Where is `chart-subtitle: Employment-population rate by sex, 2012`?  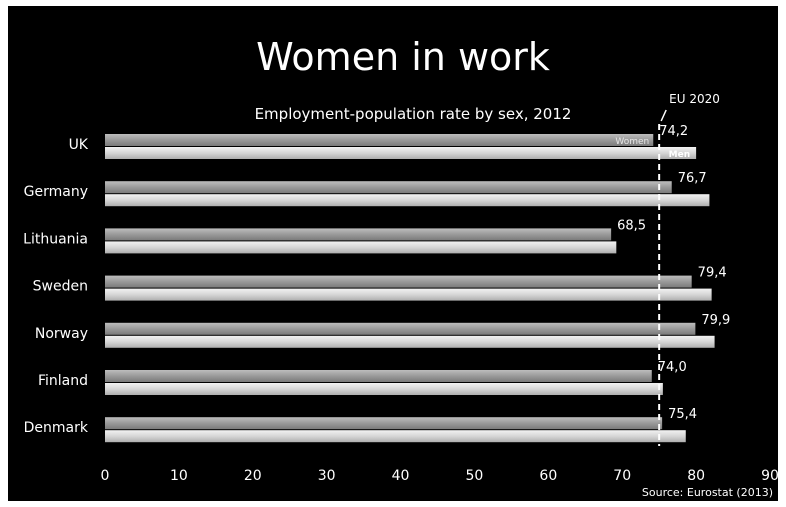 chart-subtitle: Employment-population rate by sex, 2012 is located at coordinates (413, 114).